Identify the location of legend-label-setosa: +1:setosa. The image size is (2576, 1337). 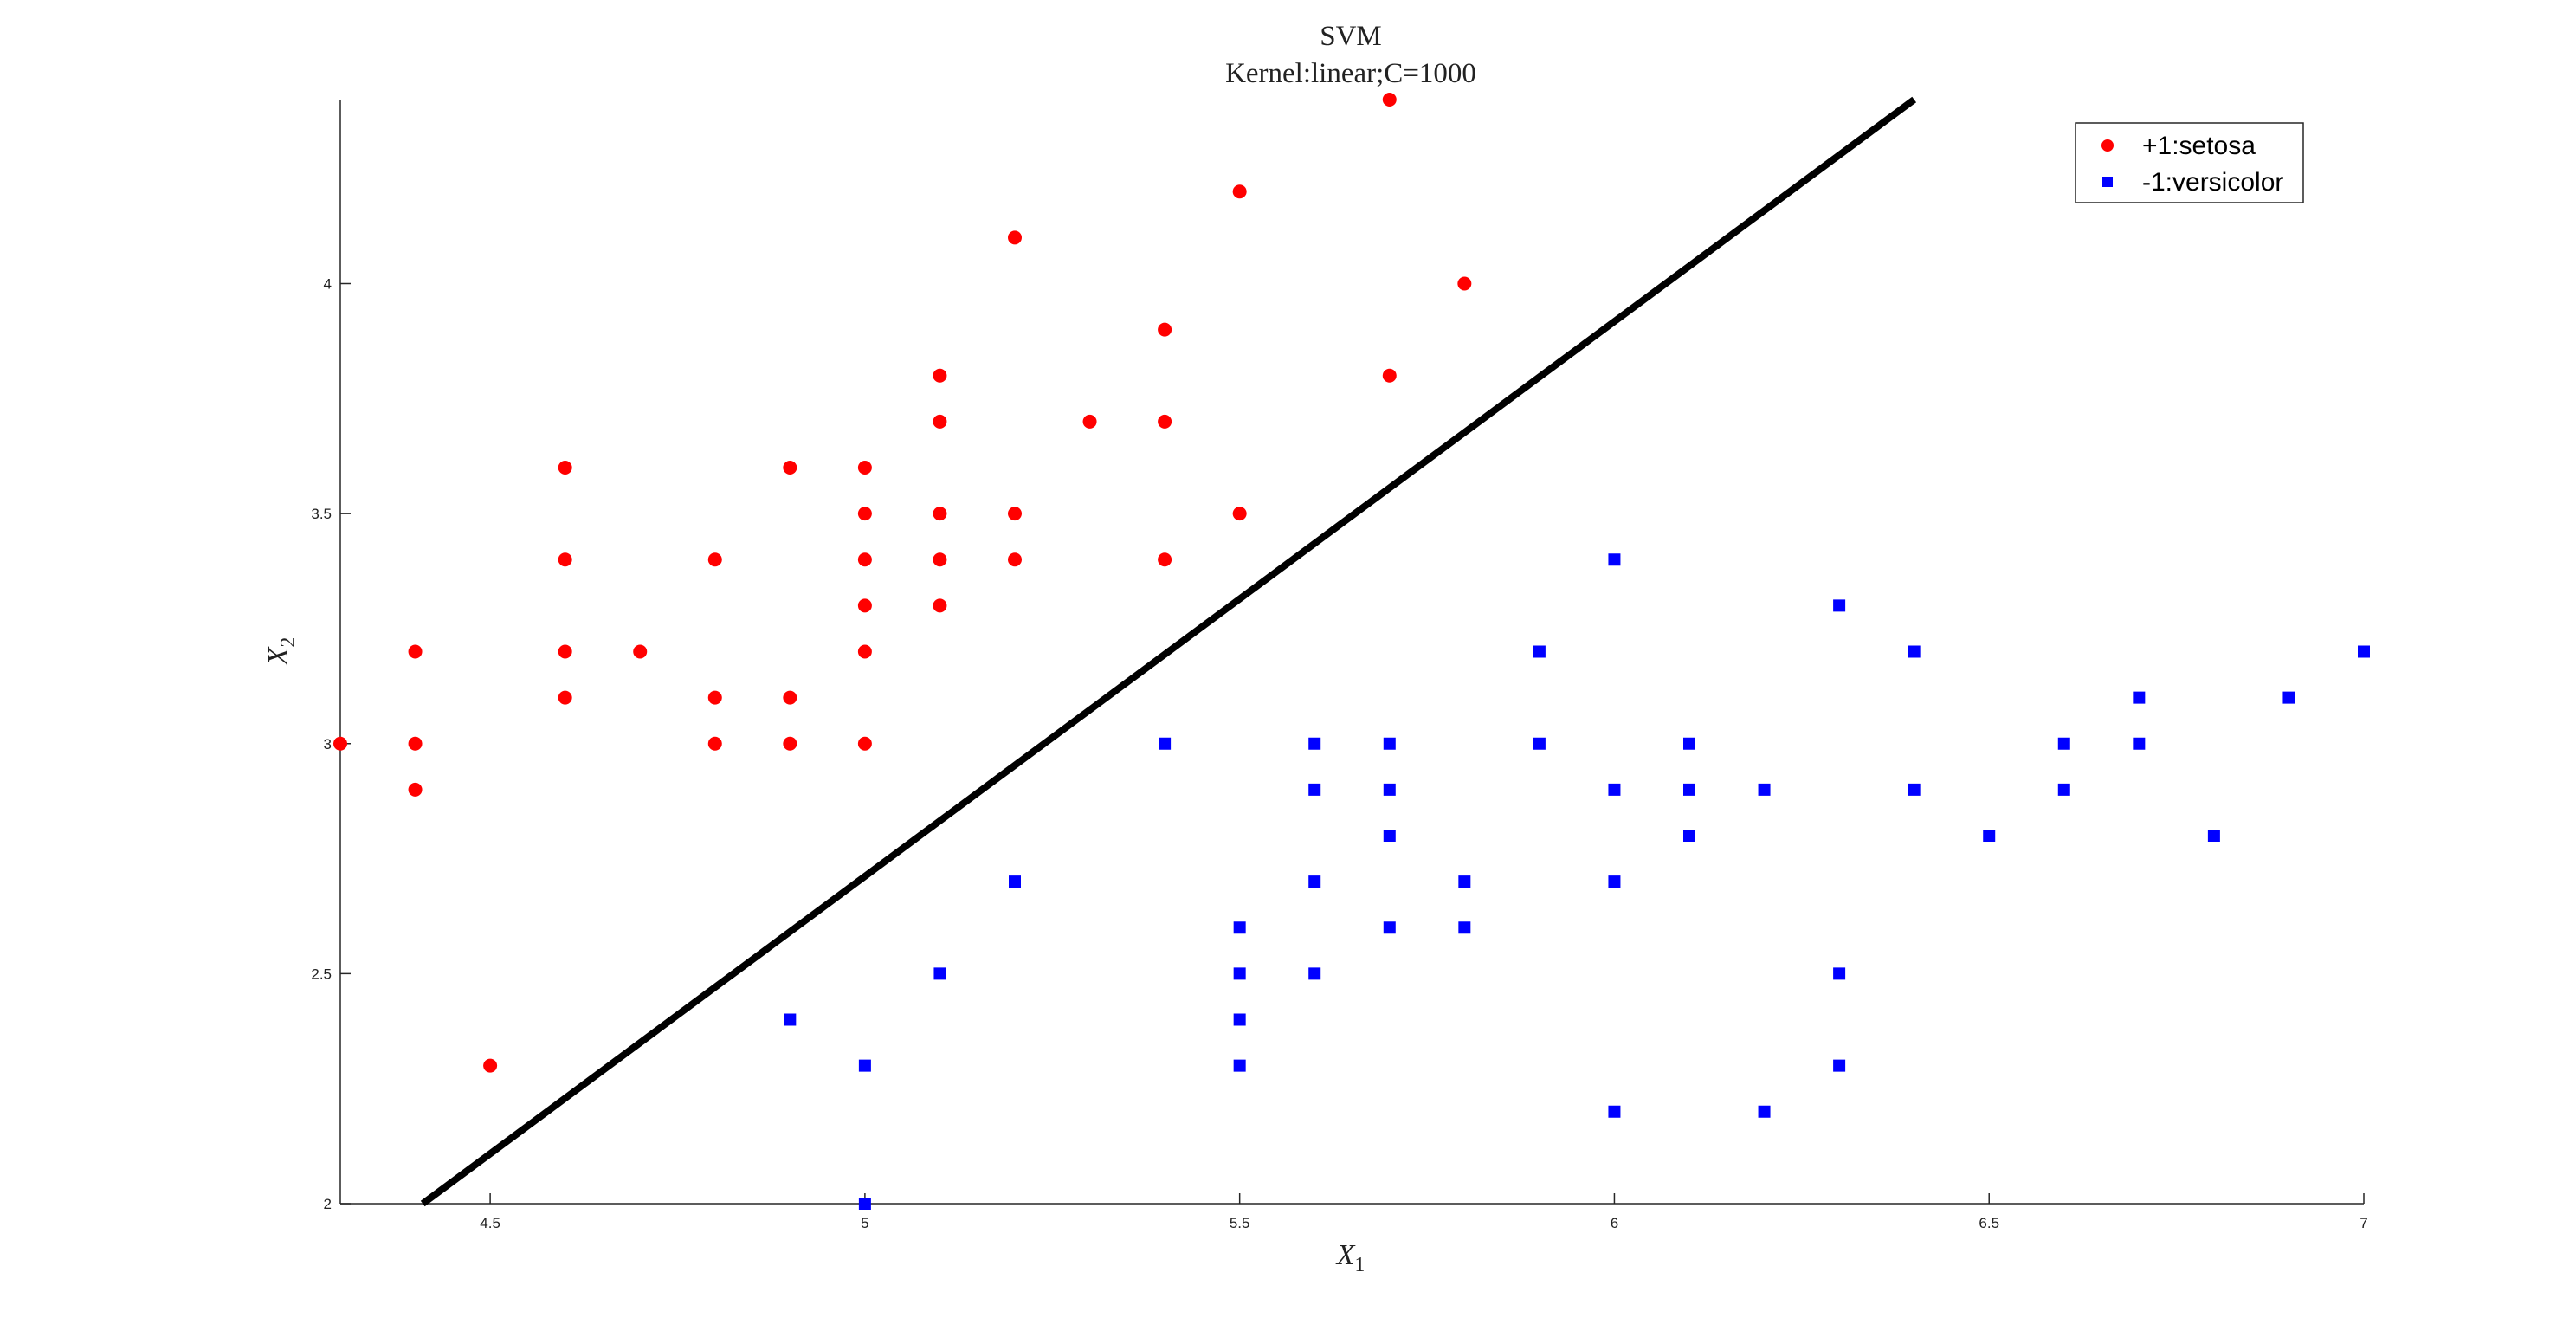
(2199, 146).